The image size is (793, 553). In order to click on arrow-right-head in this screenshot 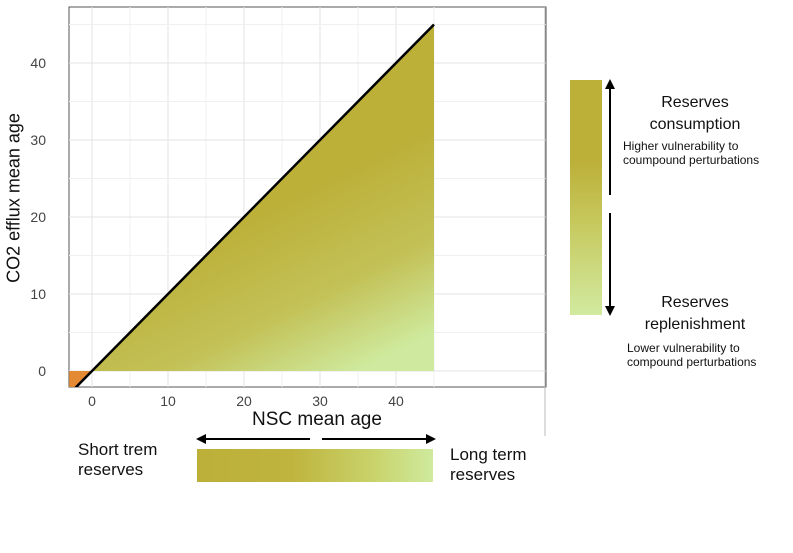, I will do `click(431, 439)`.